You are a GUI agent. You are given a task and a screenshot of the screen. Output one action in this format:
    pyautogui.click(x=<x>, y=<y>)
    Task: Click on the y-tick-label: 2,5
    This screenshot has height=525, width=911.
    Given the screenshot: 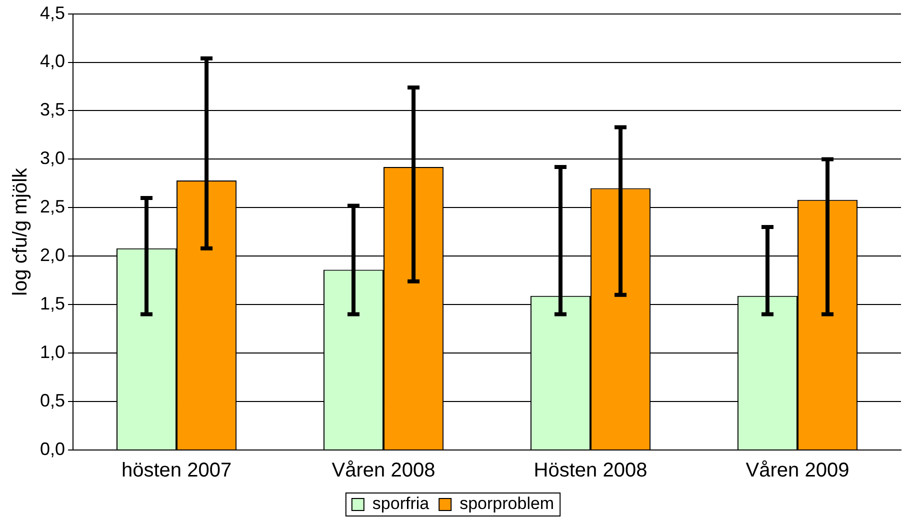 What is the action you would take?
    pyautogui.click(x=53, y=206)
    